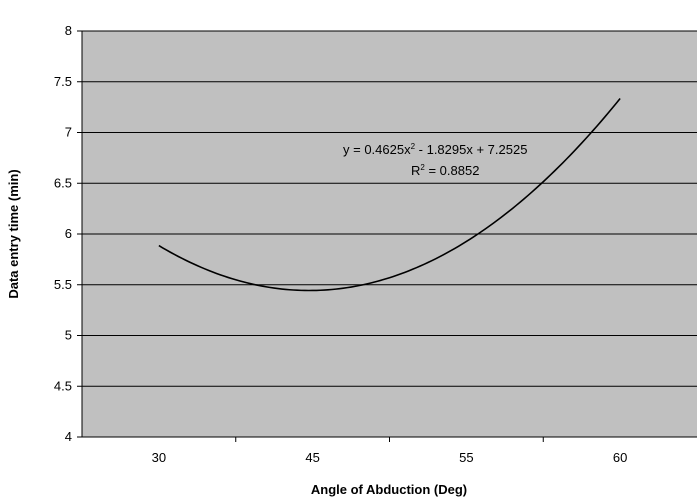 The height and width of the screenshot is (504, 697). I want to click on y-tick-label: 6.5, so click(63, 182).